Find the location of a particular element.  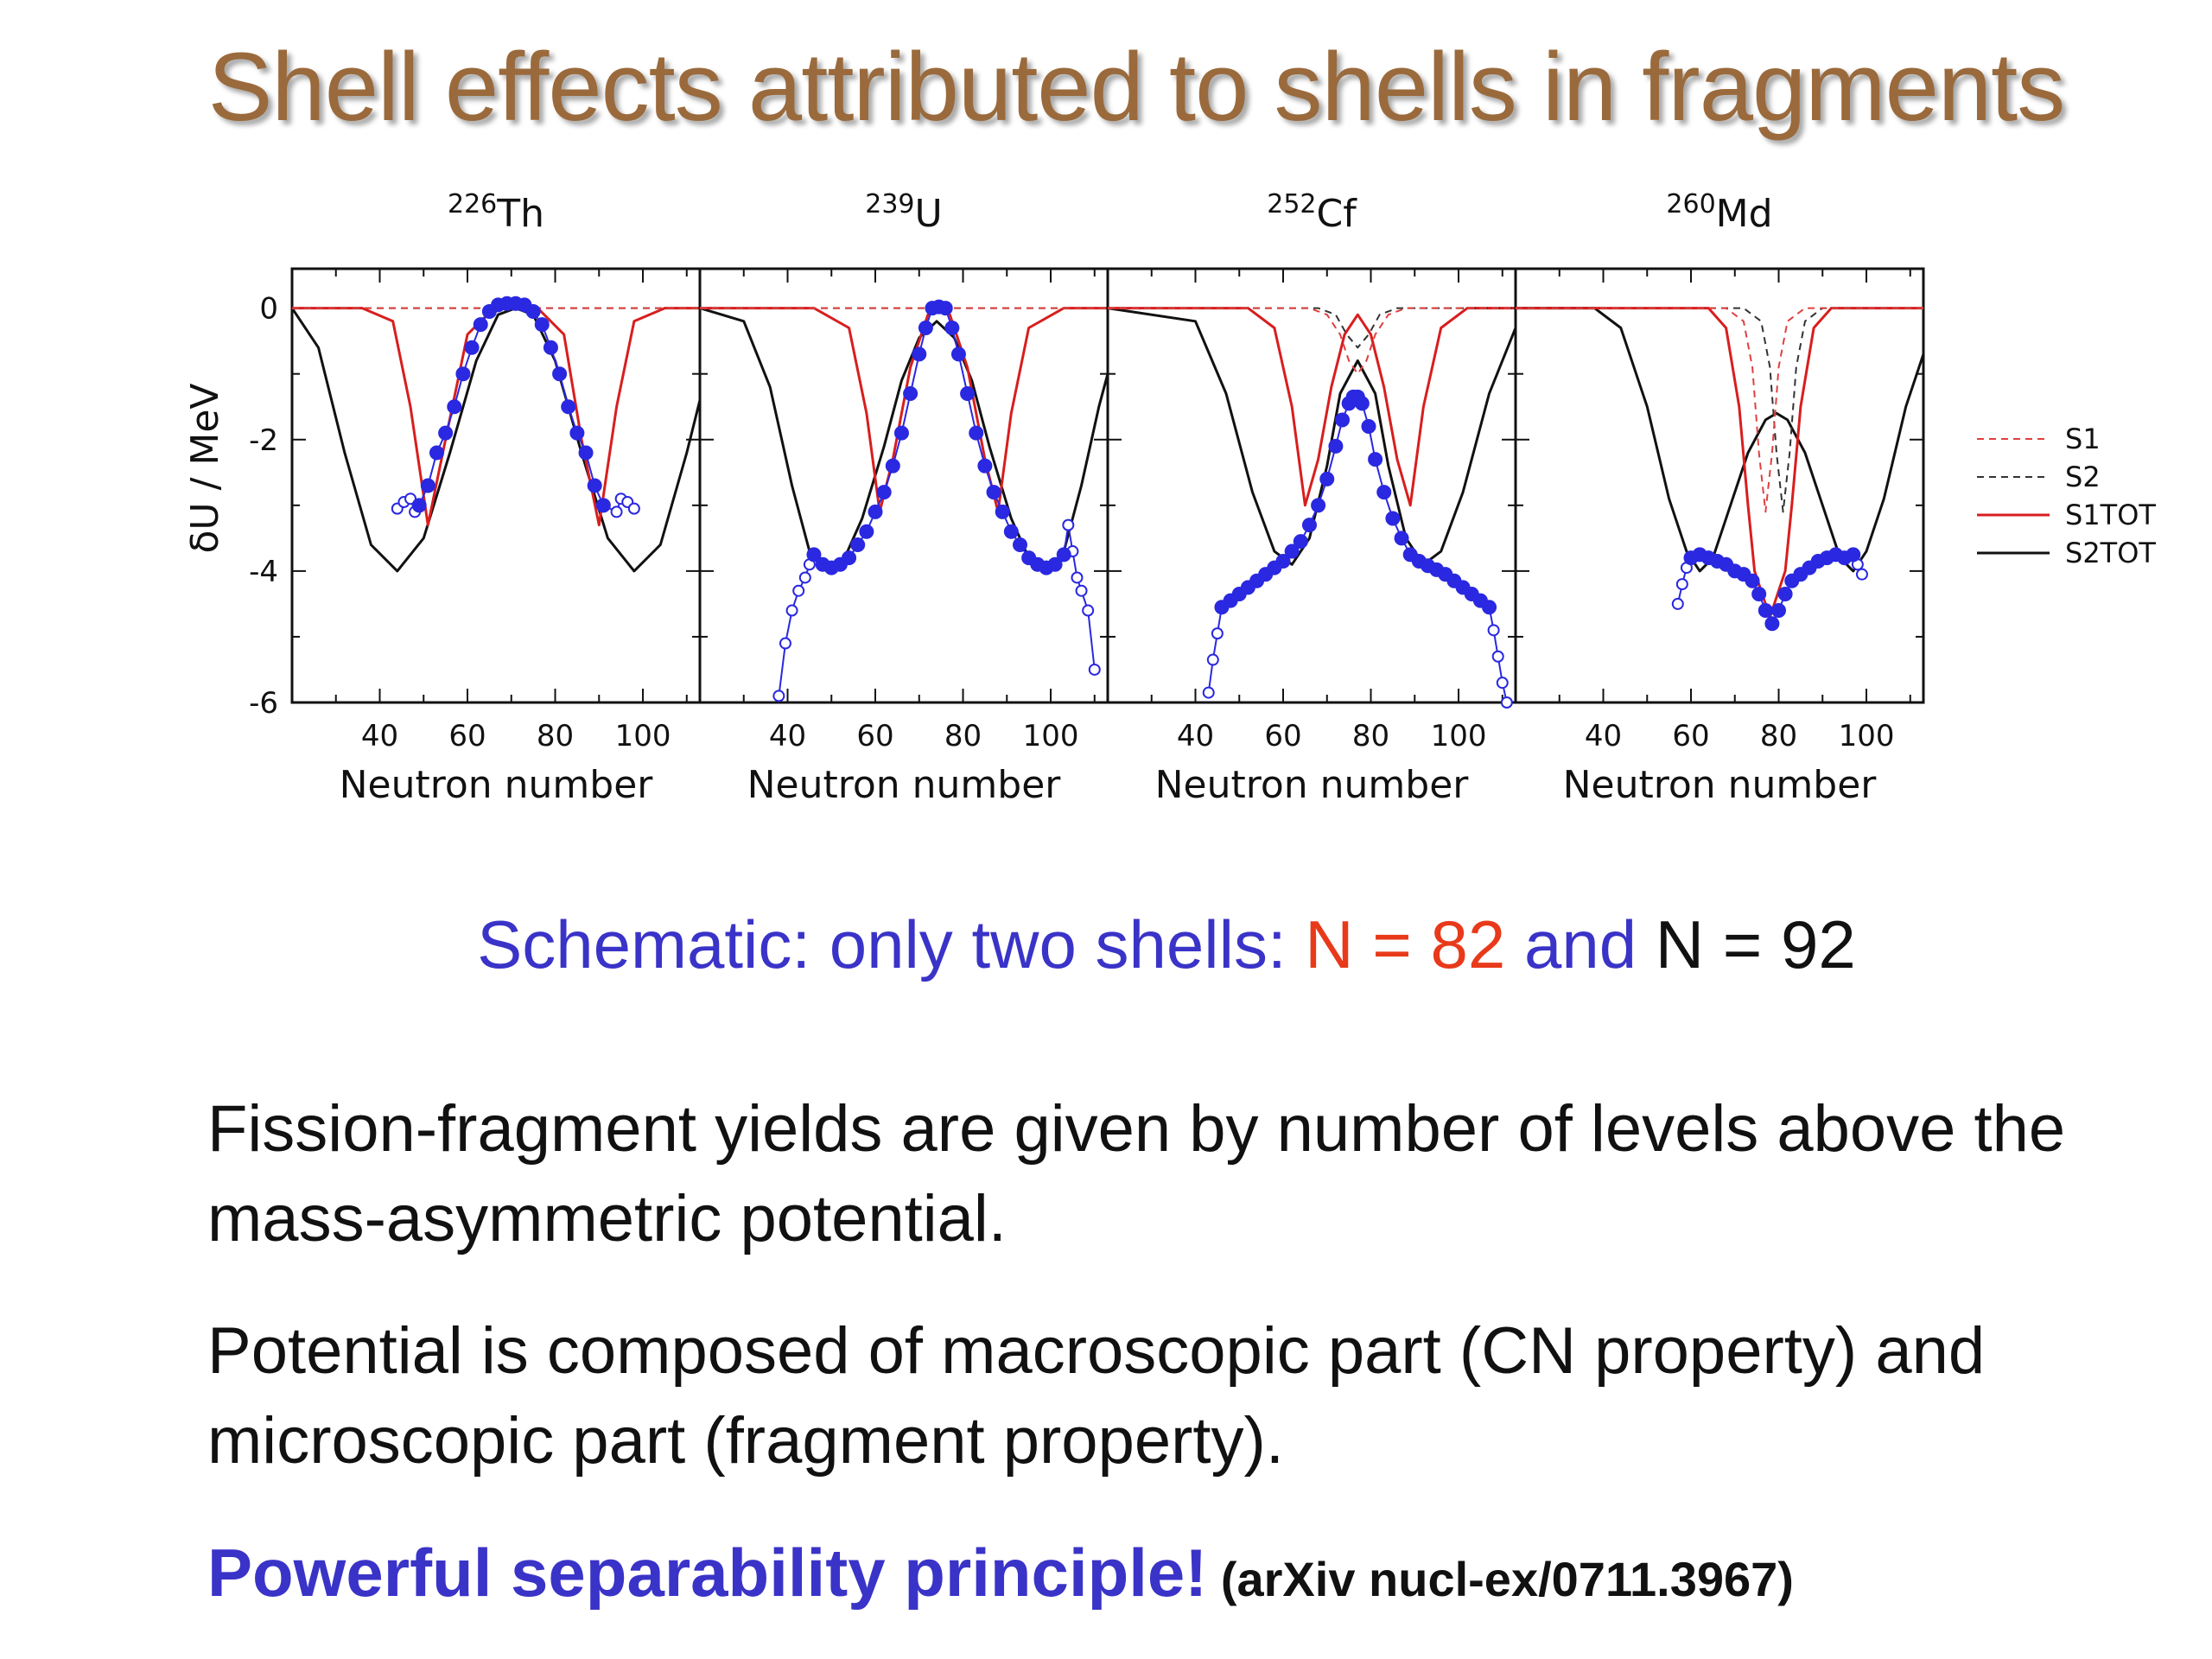

panel-title-symbol: Th is located at coordinates (520, 214).